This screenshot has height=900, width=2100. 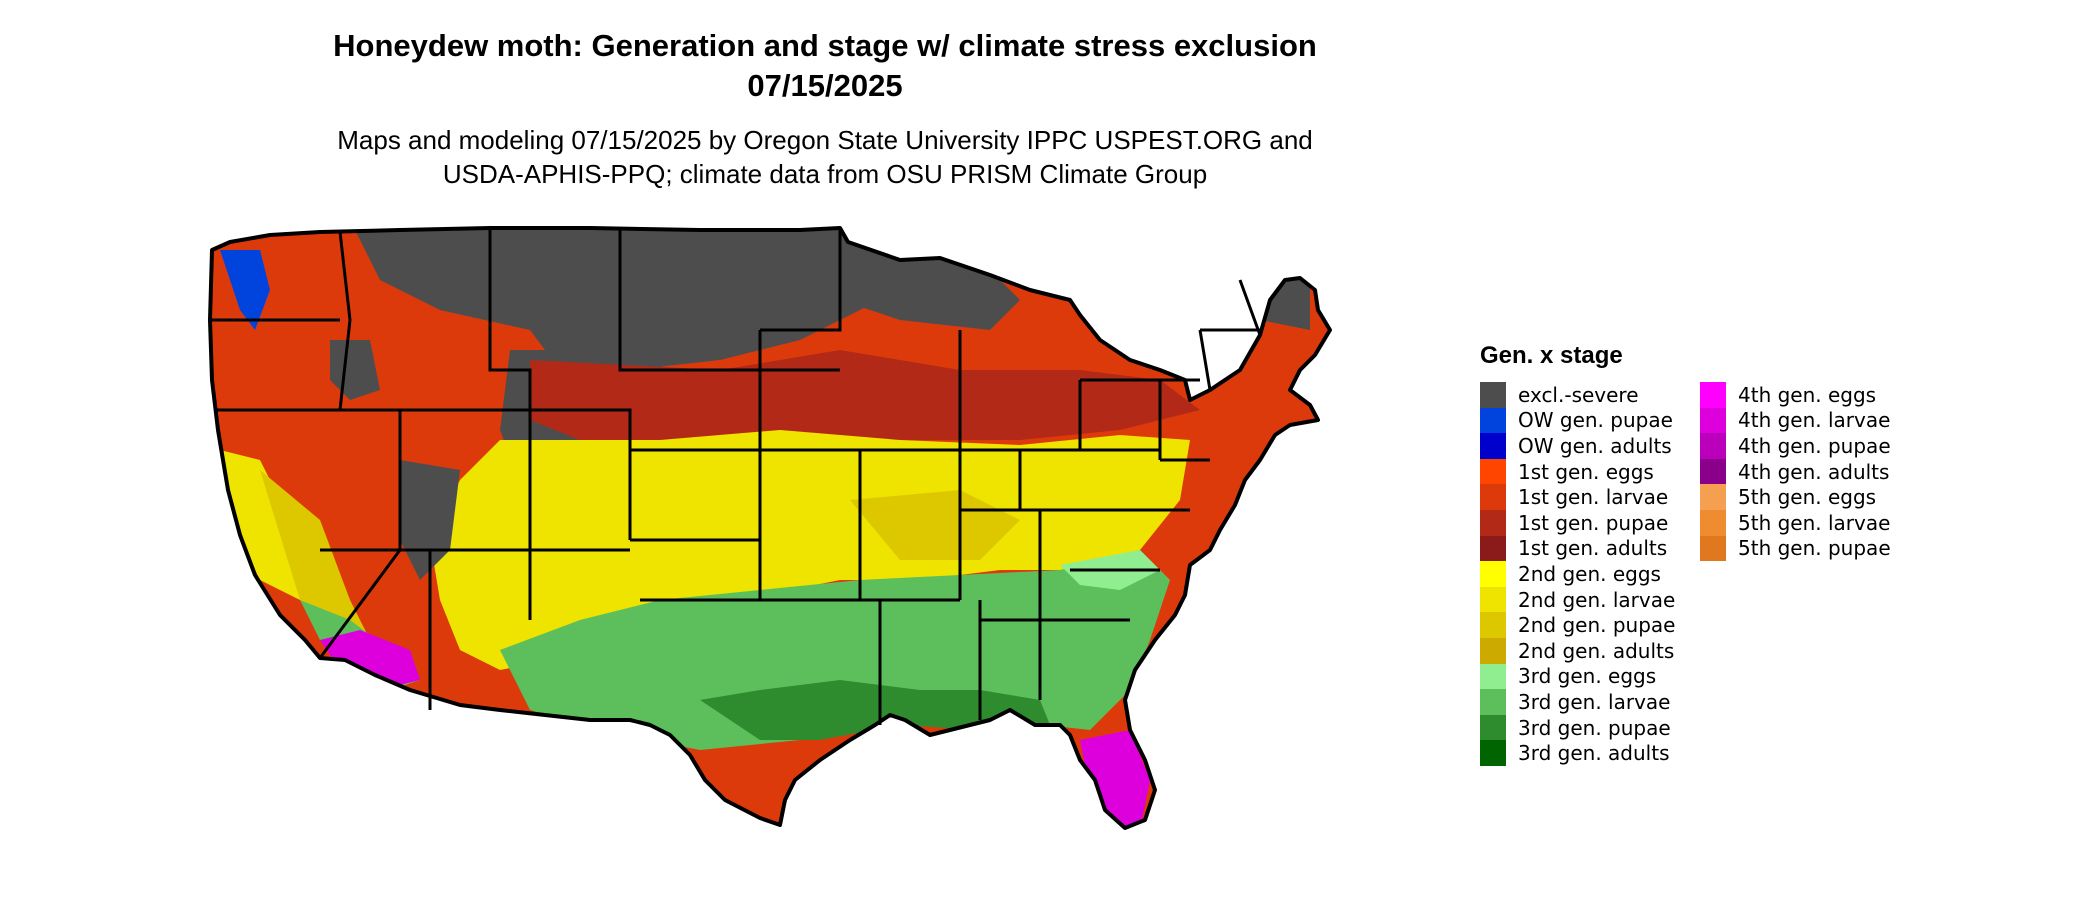 I want to click on legend-label: OW gen. adults, so click(x=1595, y=445).